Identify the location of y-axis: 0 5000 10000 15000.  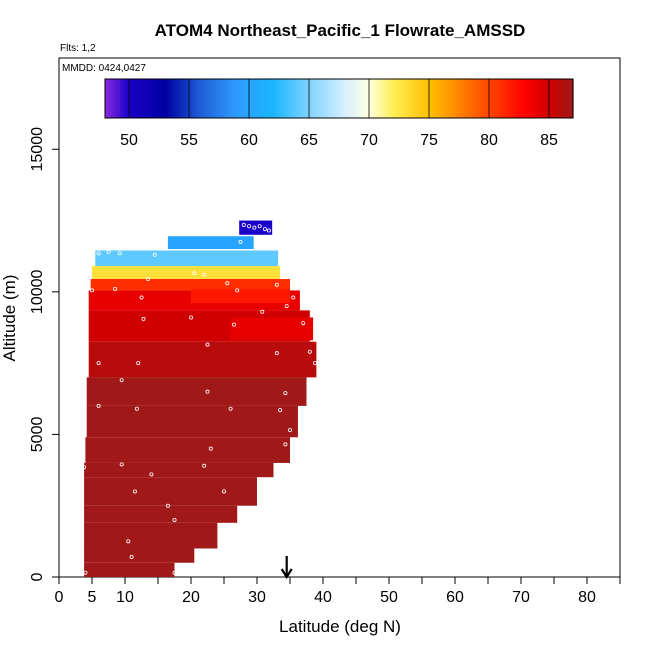
(44, 354).